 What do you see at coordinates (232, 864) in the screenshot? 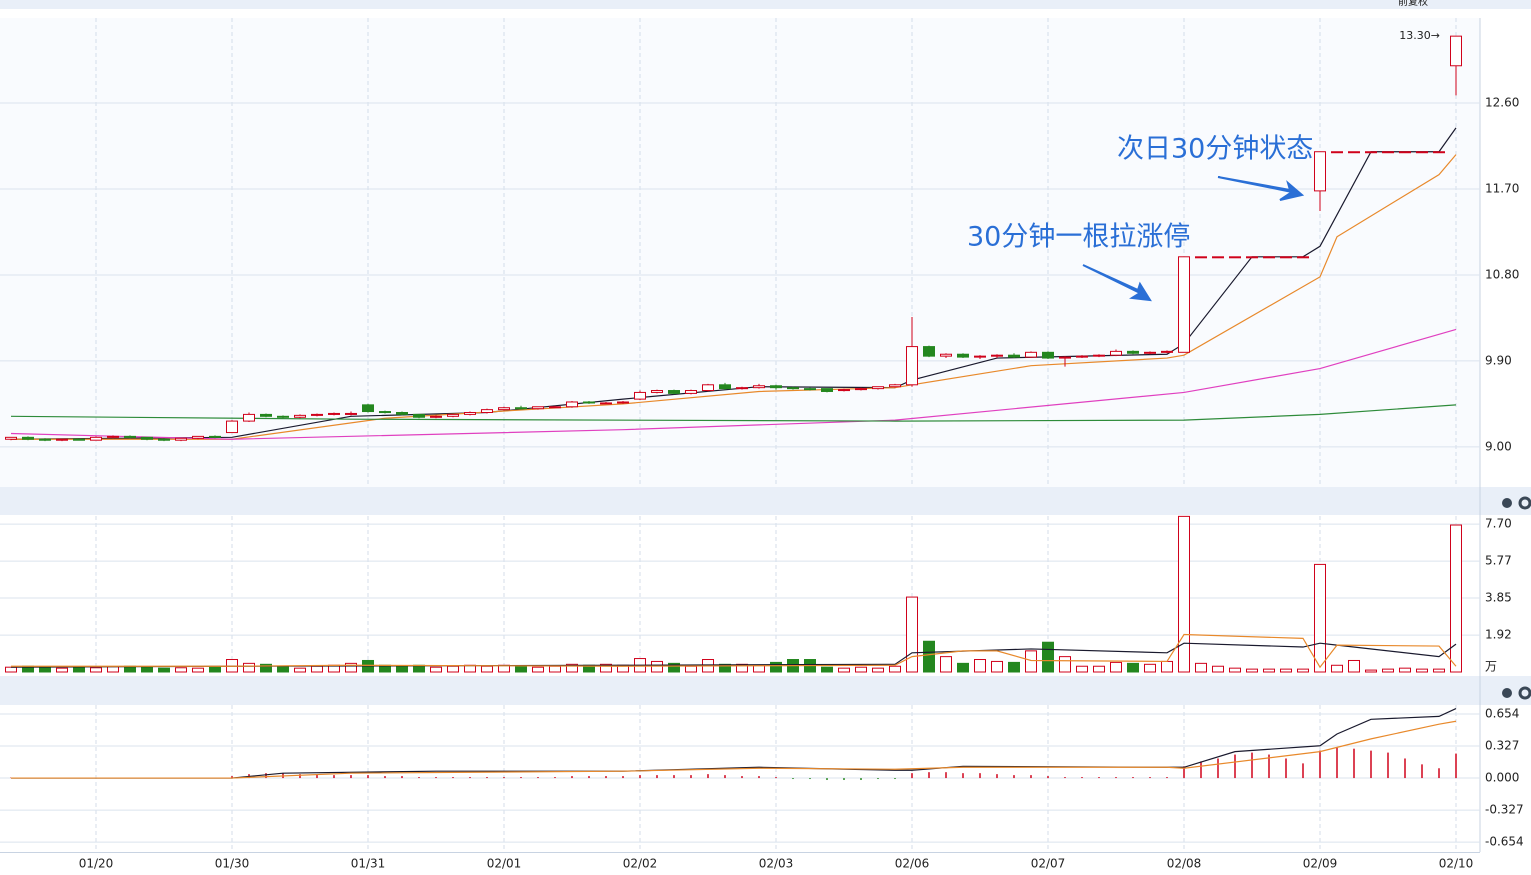
I see `x-tick-label: 01/30` at bounding box center [232, 864].